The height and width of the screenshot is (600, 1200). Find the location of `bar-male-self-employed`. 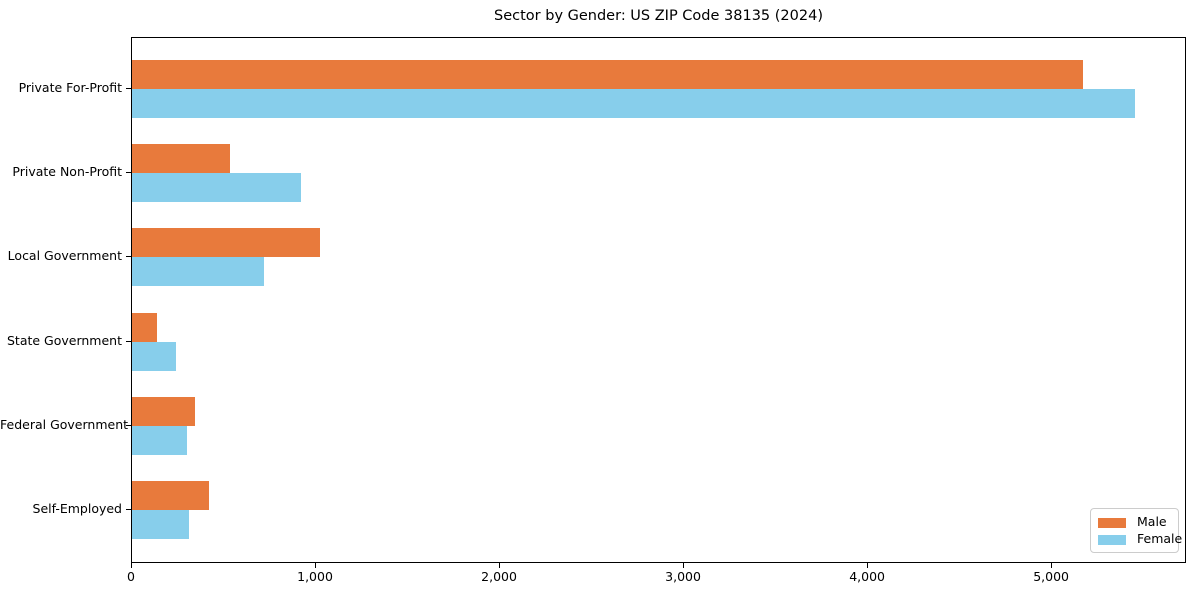

bar-male-self-employed is located at coordinates (170, 495).